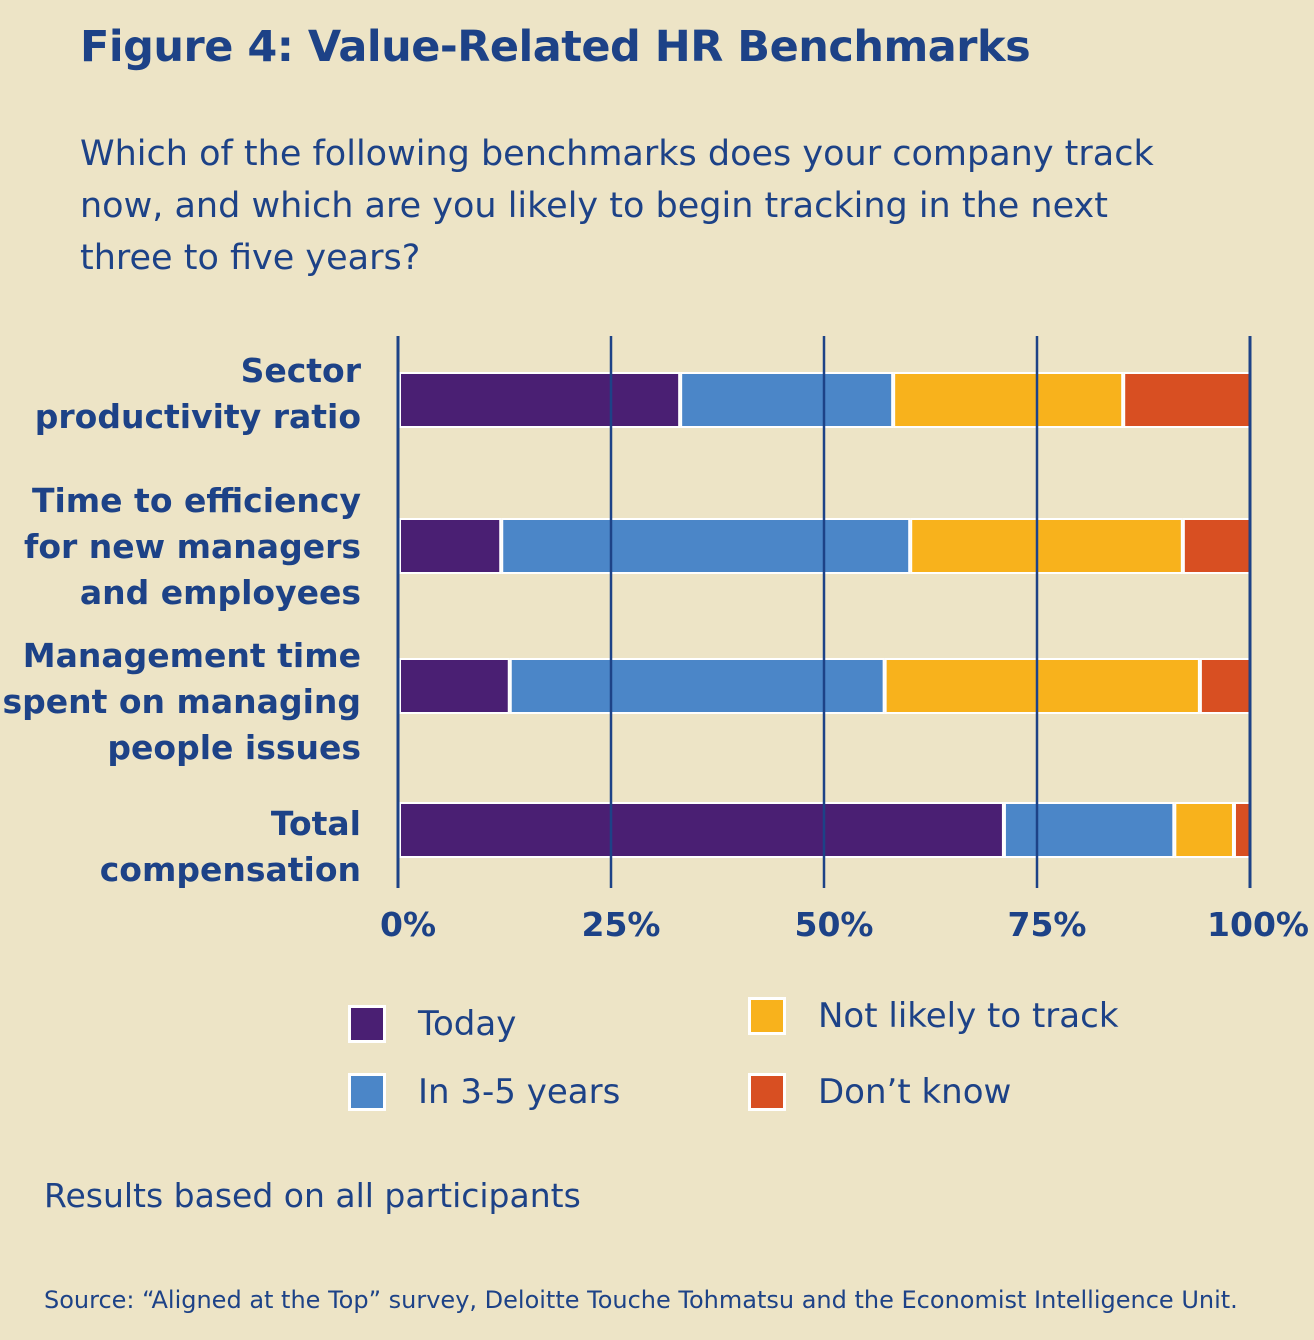  I want to click on legend-swatch-not-likely, so click(767, 1016).